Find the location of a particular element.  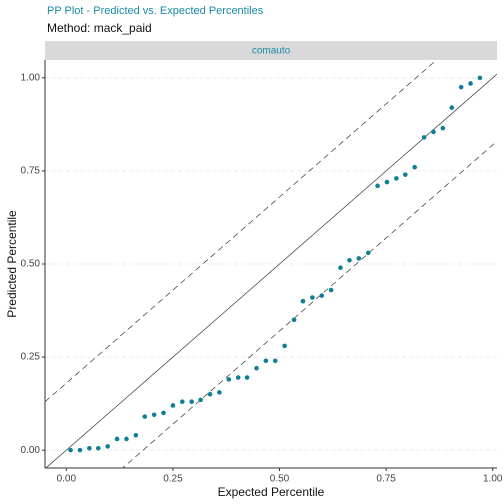

facet-label: comauto is located at coordinates (271, 51).